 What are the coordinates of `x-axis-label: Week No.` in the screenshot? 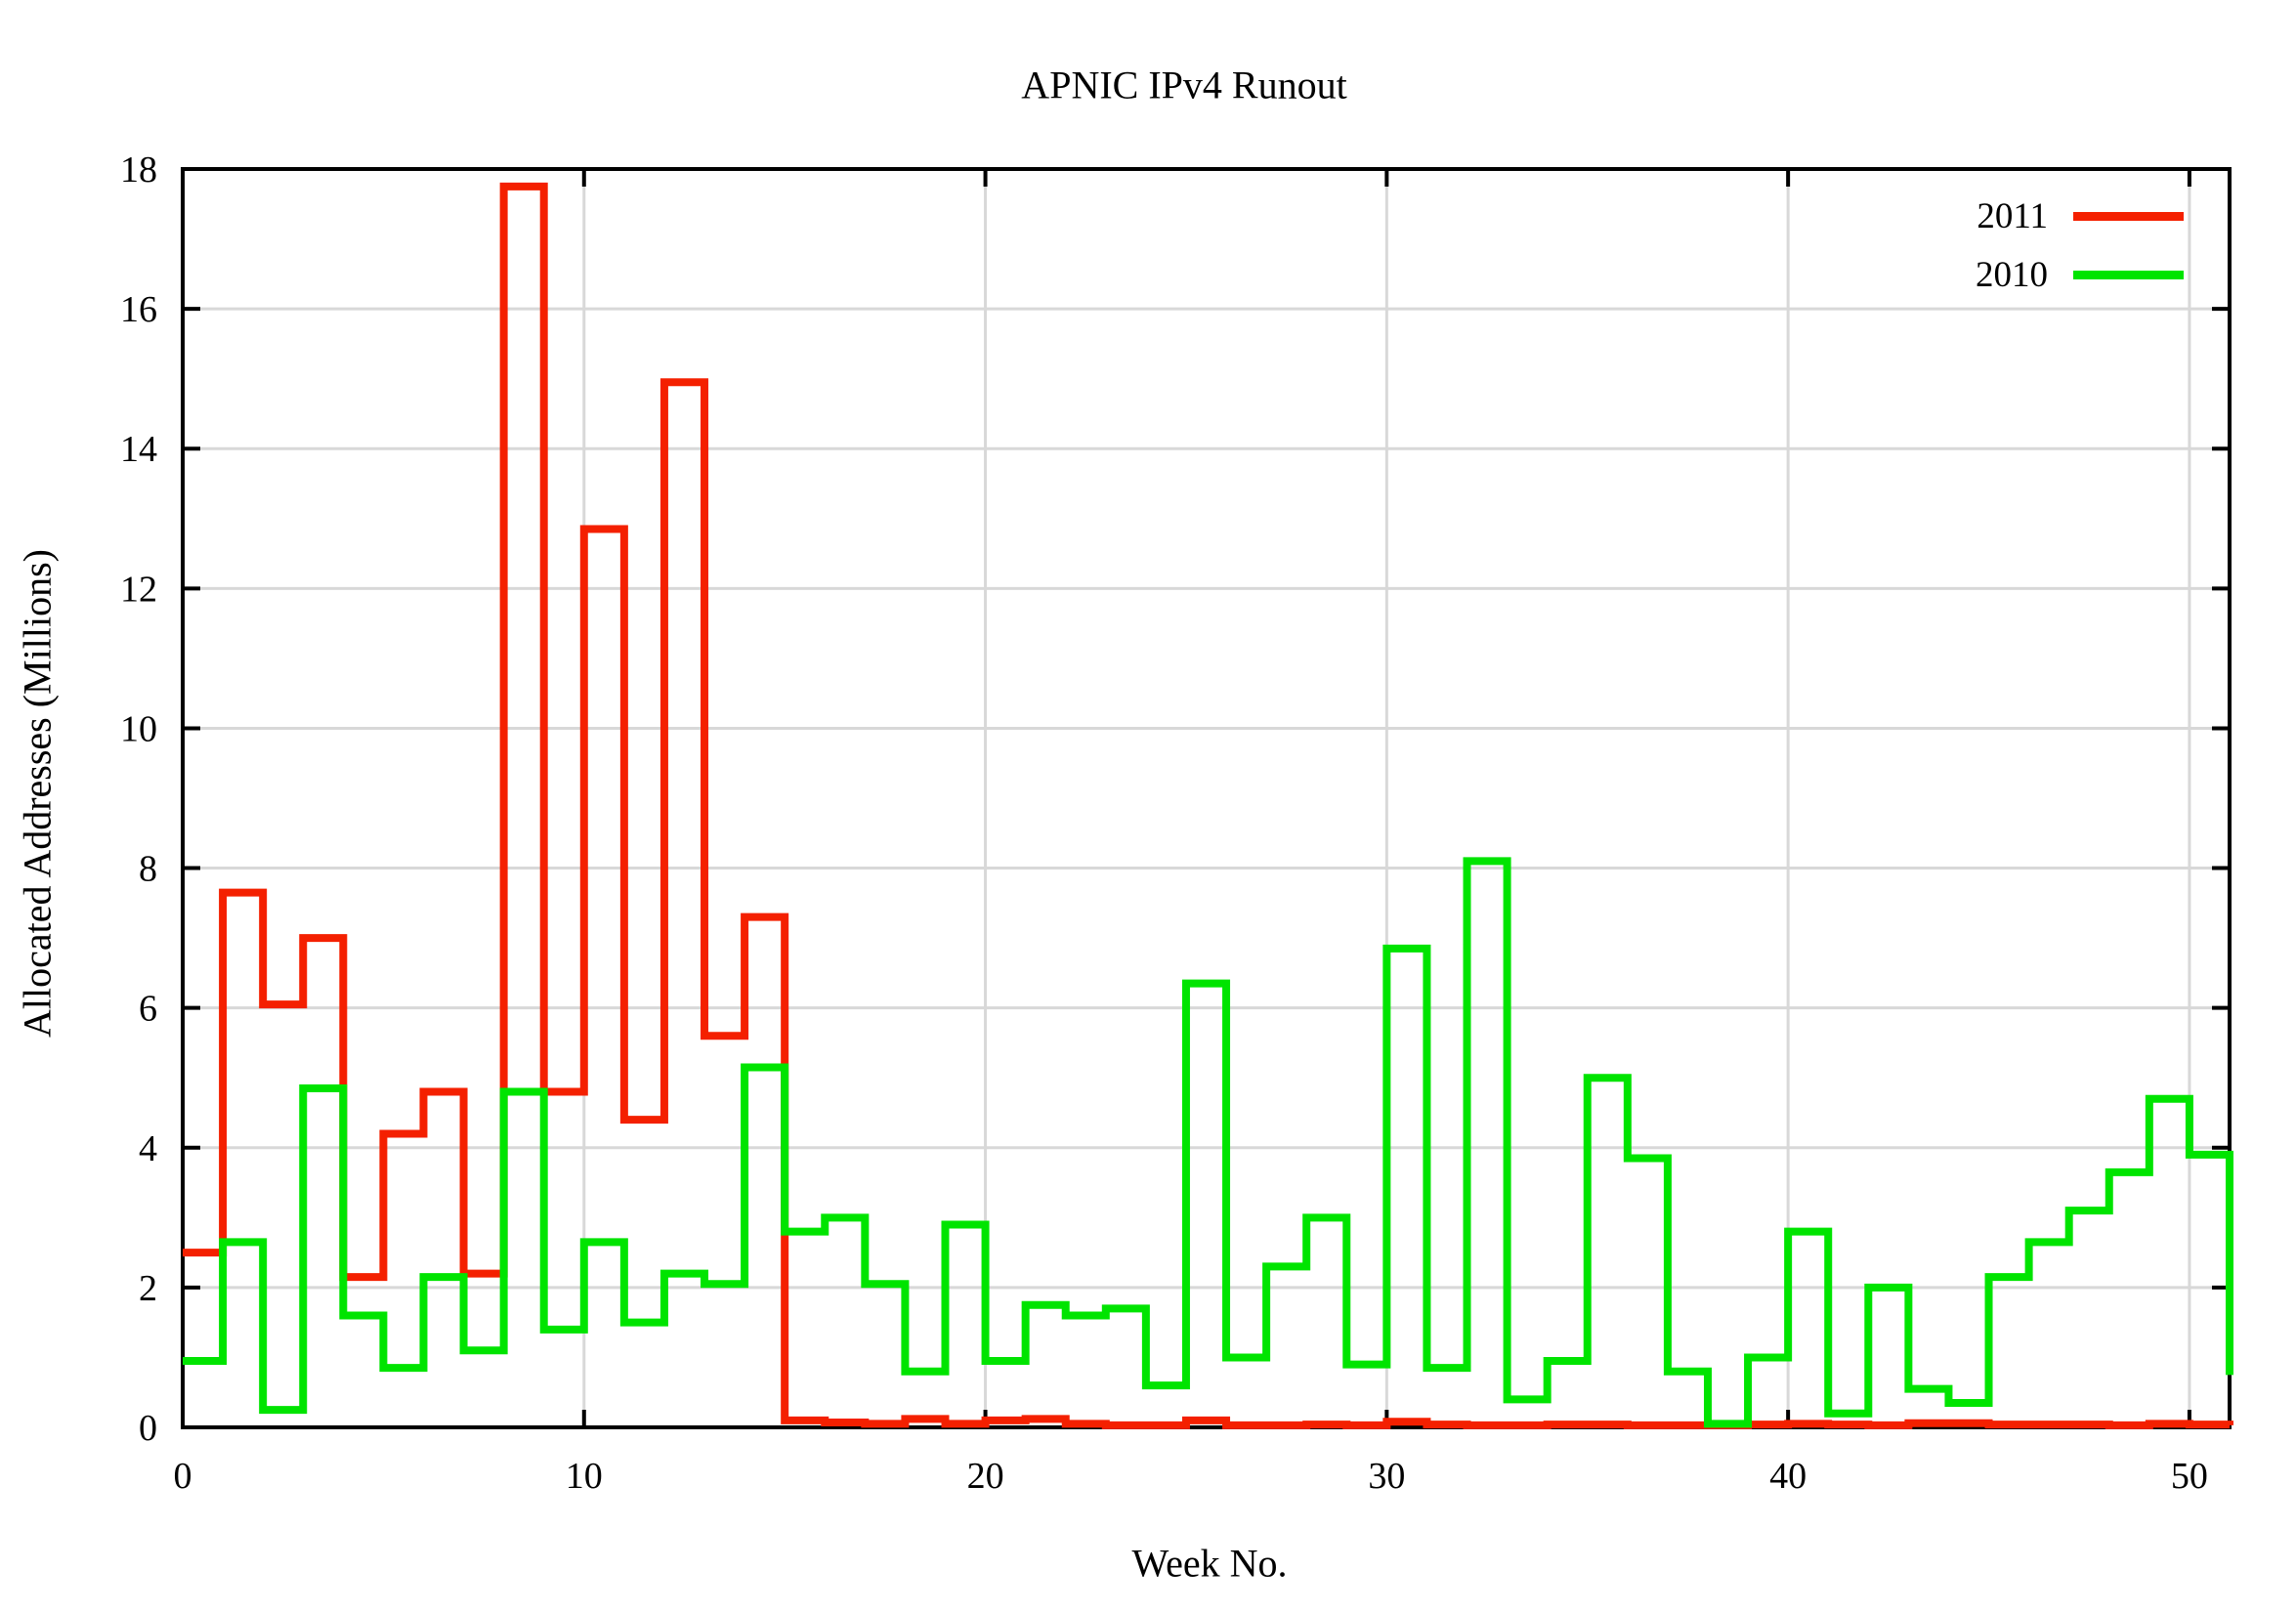 It's located at (1209, 1563).